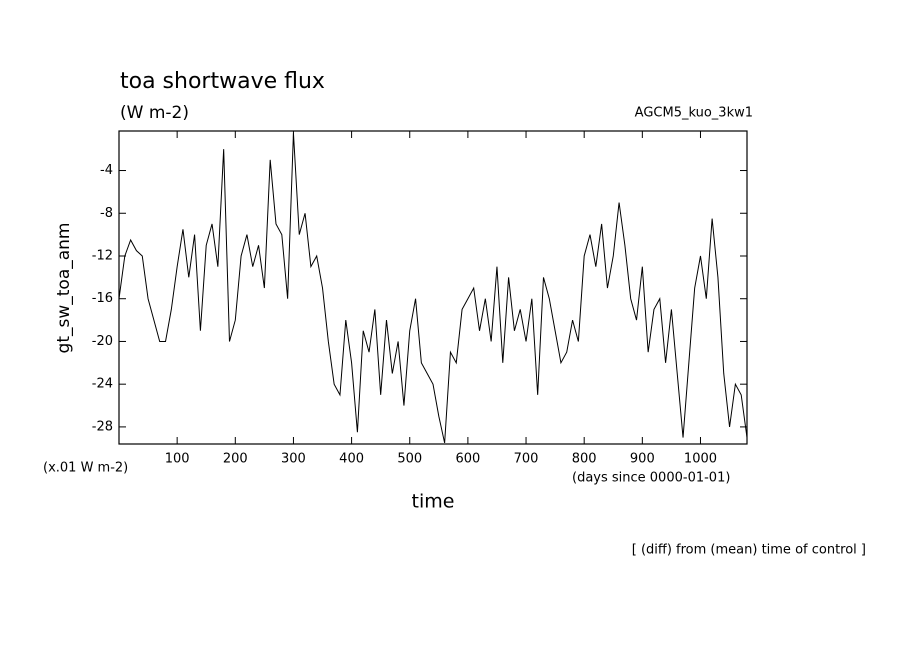 Image resolution: width=904 pixels, height=658 pixels. Describe the element at coordinates (102, 255) in the screenshot. I see `y-tick-label: -12` at that location.